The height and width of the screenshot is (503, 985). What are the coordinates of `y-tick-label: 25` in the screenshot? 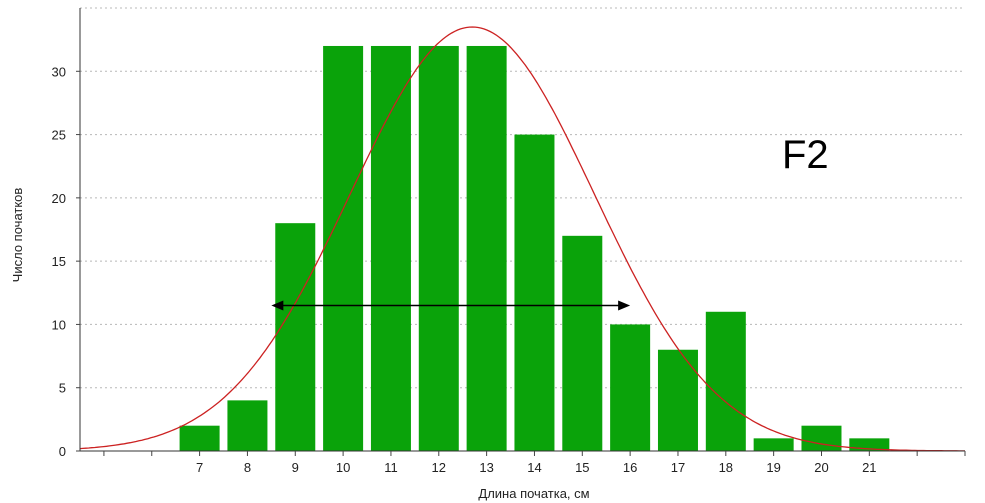 It's located at (59, 135).